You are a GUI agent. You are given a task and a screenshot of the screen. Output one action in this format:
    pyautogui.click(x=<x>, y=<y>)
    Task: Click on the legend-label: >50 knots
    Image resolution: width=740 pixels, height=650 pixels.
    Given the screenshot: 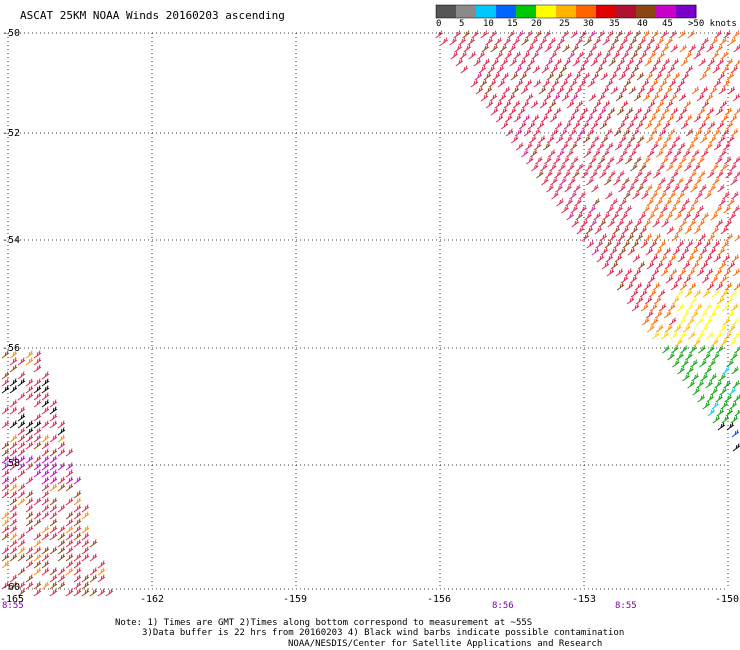 What is the action you would take?
    pyautogui.click(x=712, y=24)
    